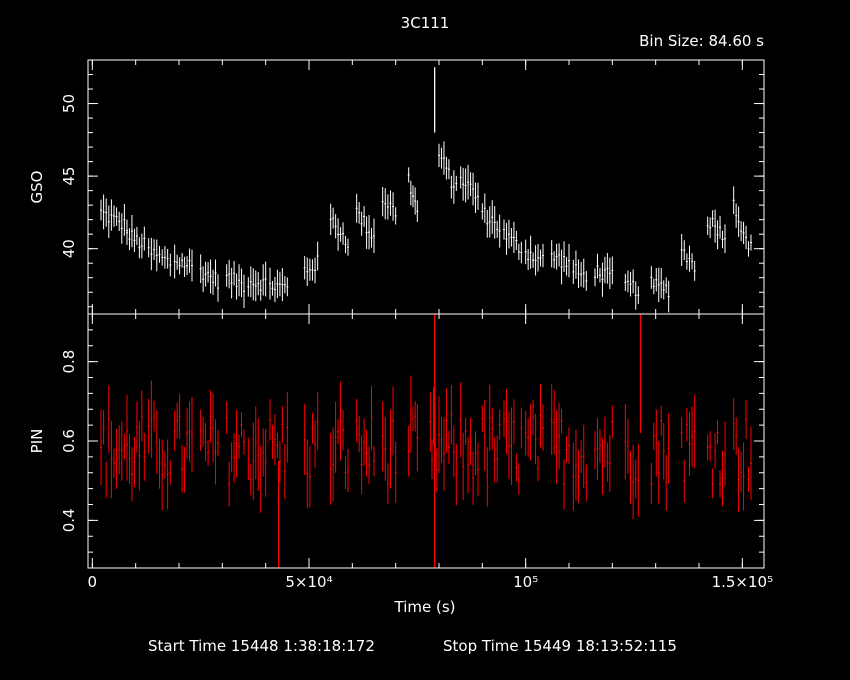 This screenshot has width=850, height=680. What do you see at coordinates (37, 187) in the screenshot?
I see `y-axis-label: GSO` at bounding box center [37, 187].